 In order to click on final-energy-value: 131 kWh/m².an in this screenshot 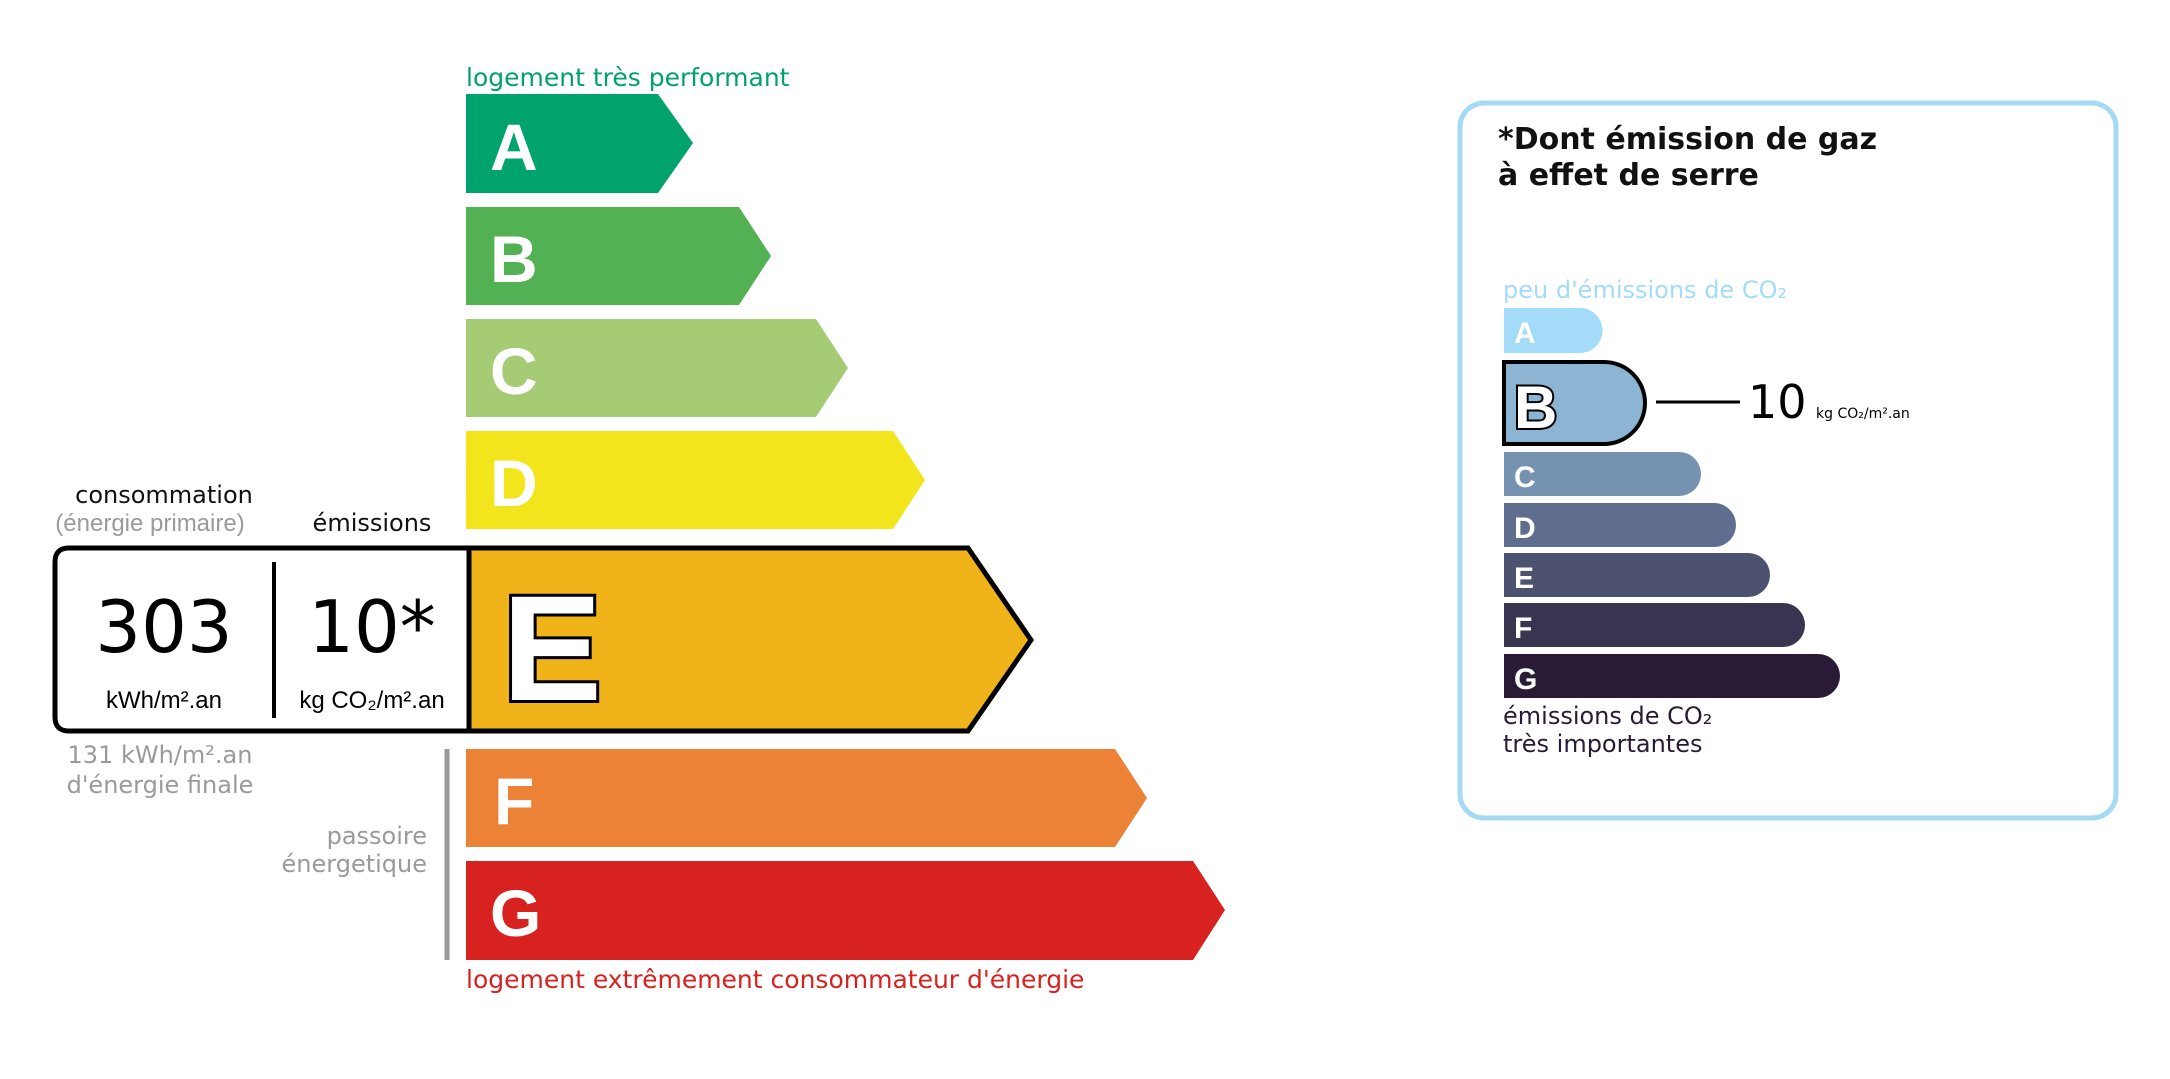, I will do `click(160, 755)`.